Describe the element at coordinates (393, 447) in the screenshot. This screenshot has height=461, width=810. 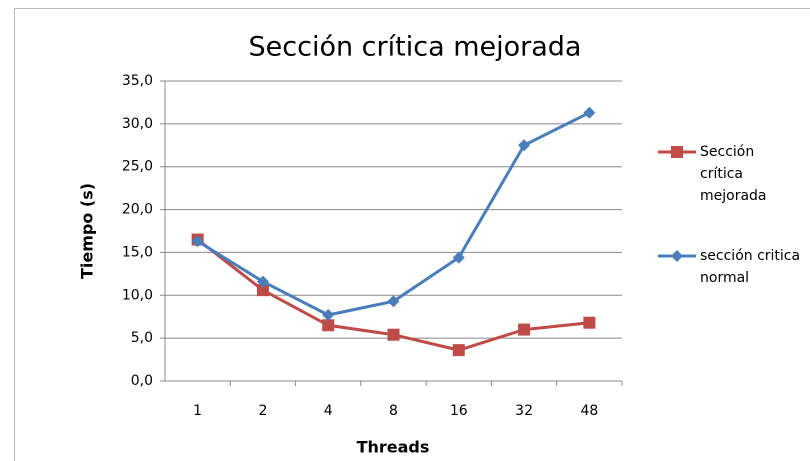
I see `x-axis-label: Threads` at that location.